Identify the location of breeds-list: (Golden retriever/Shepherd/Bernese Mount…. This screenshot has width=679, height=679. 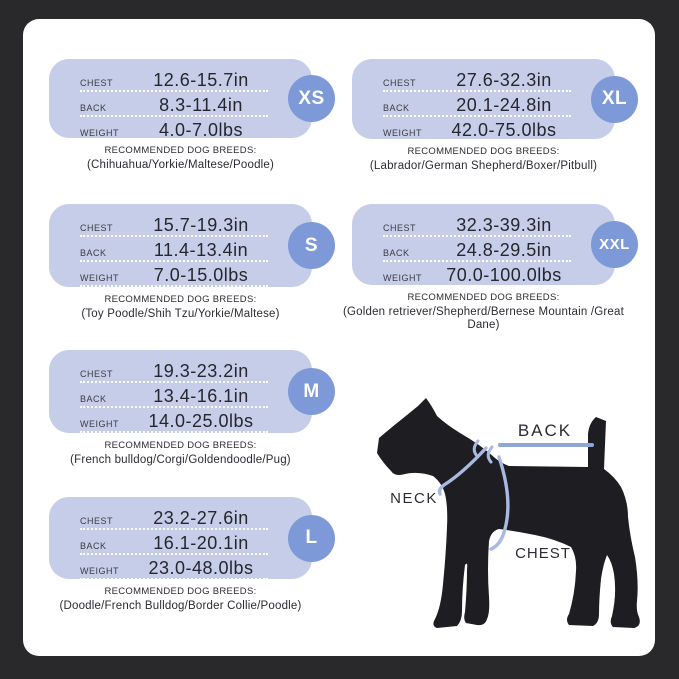
(483, 318).